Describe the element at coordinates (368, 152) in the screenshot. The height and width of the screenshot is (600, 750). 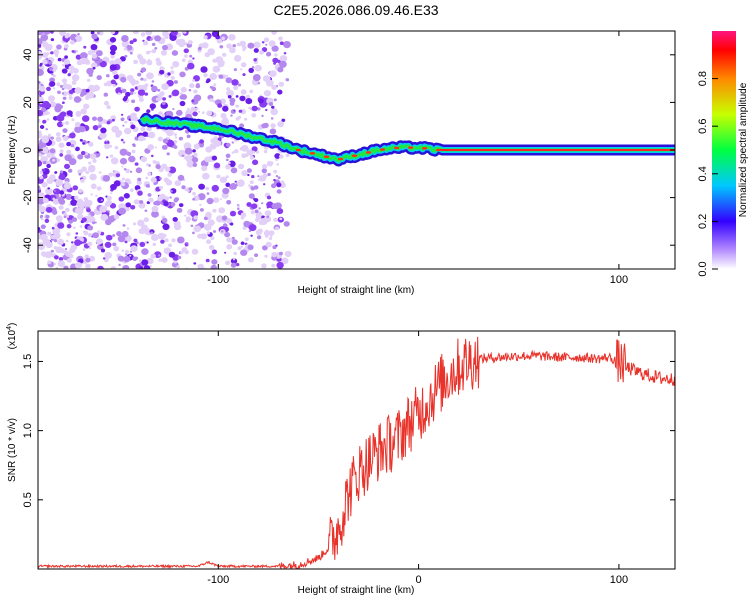
I see `ridge-peak-dot` at that location.